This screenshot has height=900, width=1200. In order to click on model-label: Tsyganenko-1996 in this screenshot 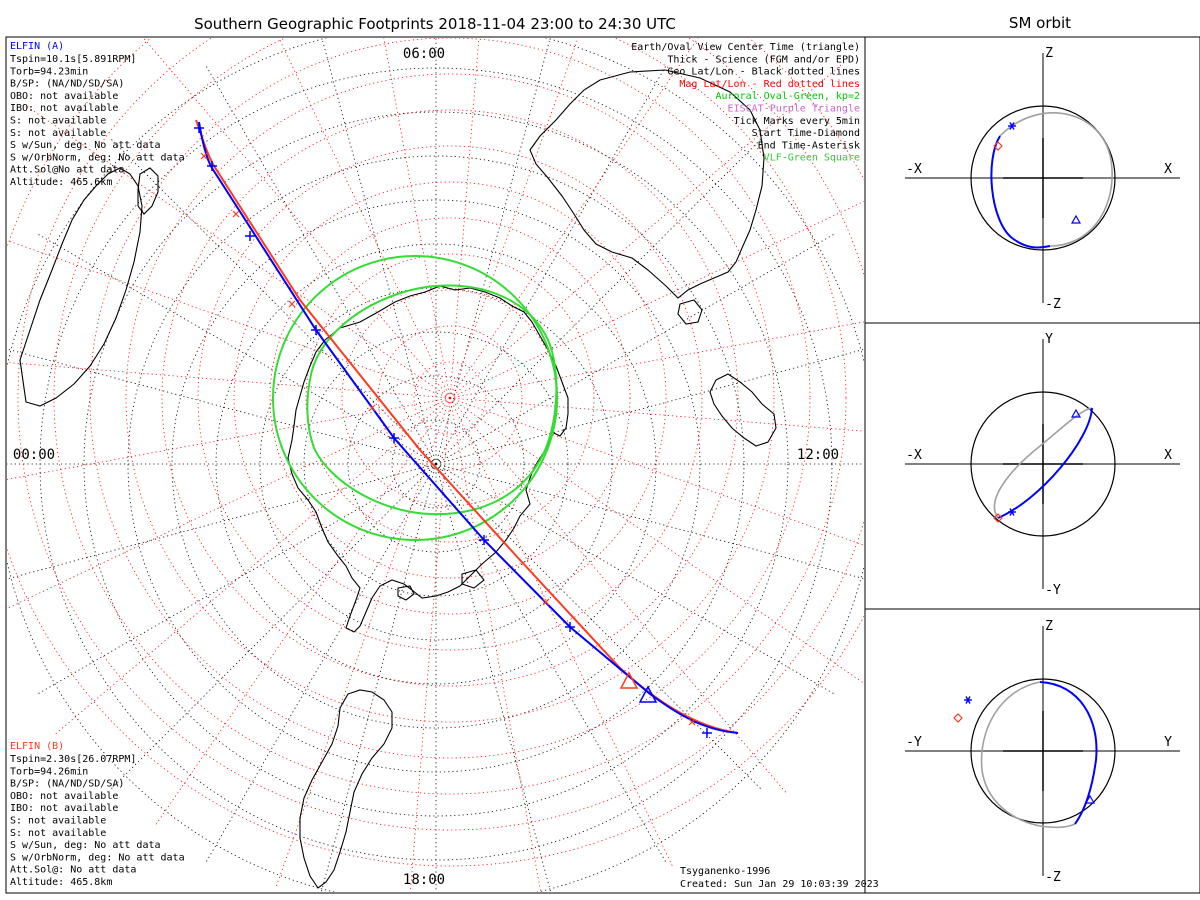, I will do `click(725, 871)`.